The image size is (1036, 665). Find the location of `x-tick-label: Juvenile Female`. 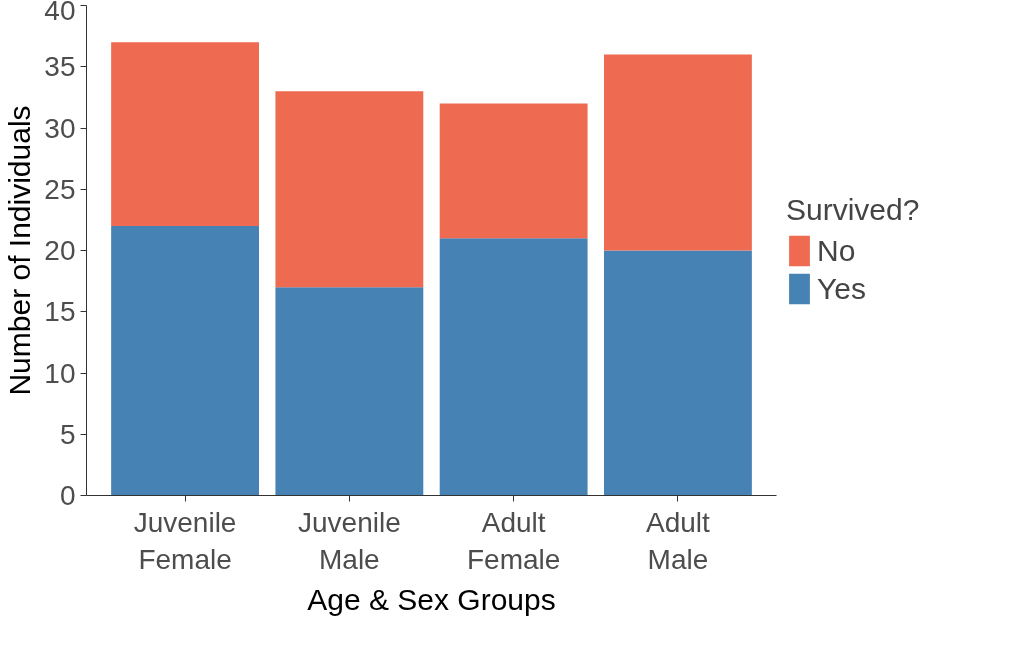

x-tick-label: Juvenile Female is located at coordinates (185, 540).